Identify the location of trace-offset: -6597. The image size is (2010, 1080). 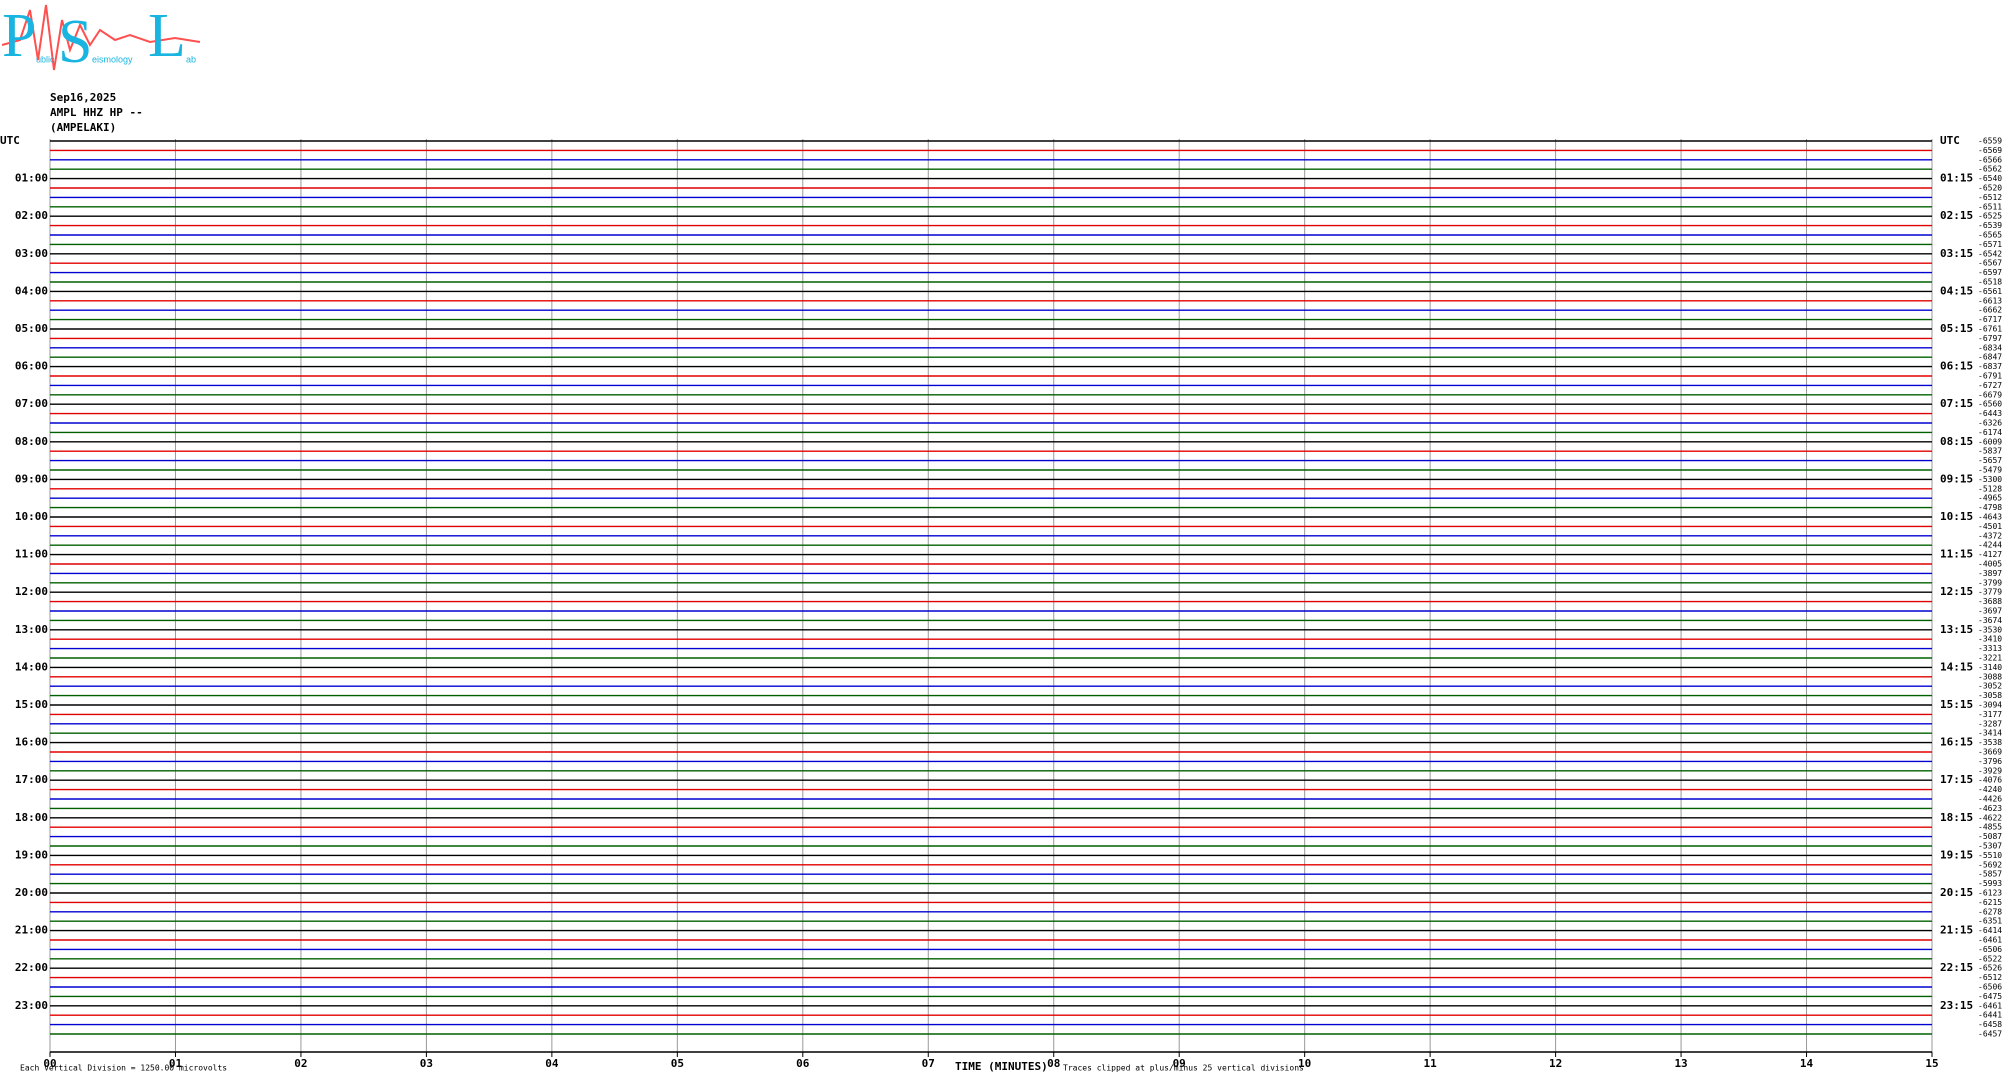
(1990, 272).